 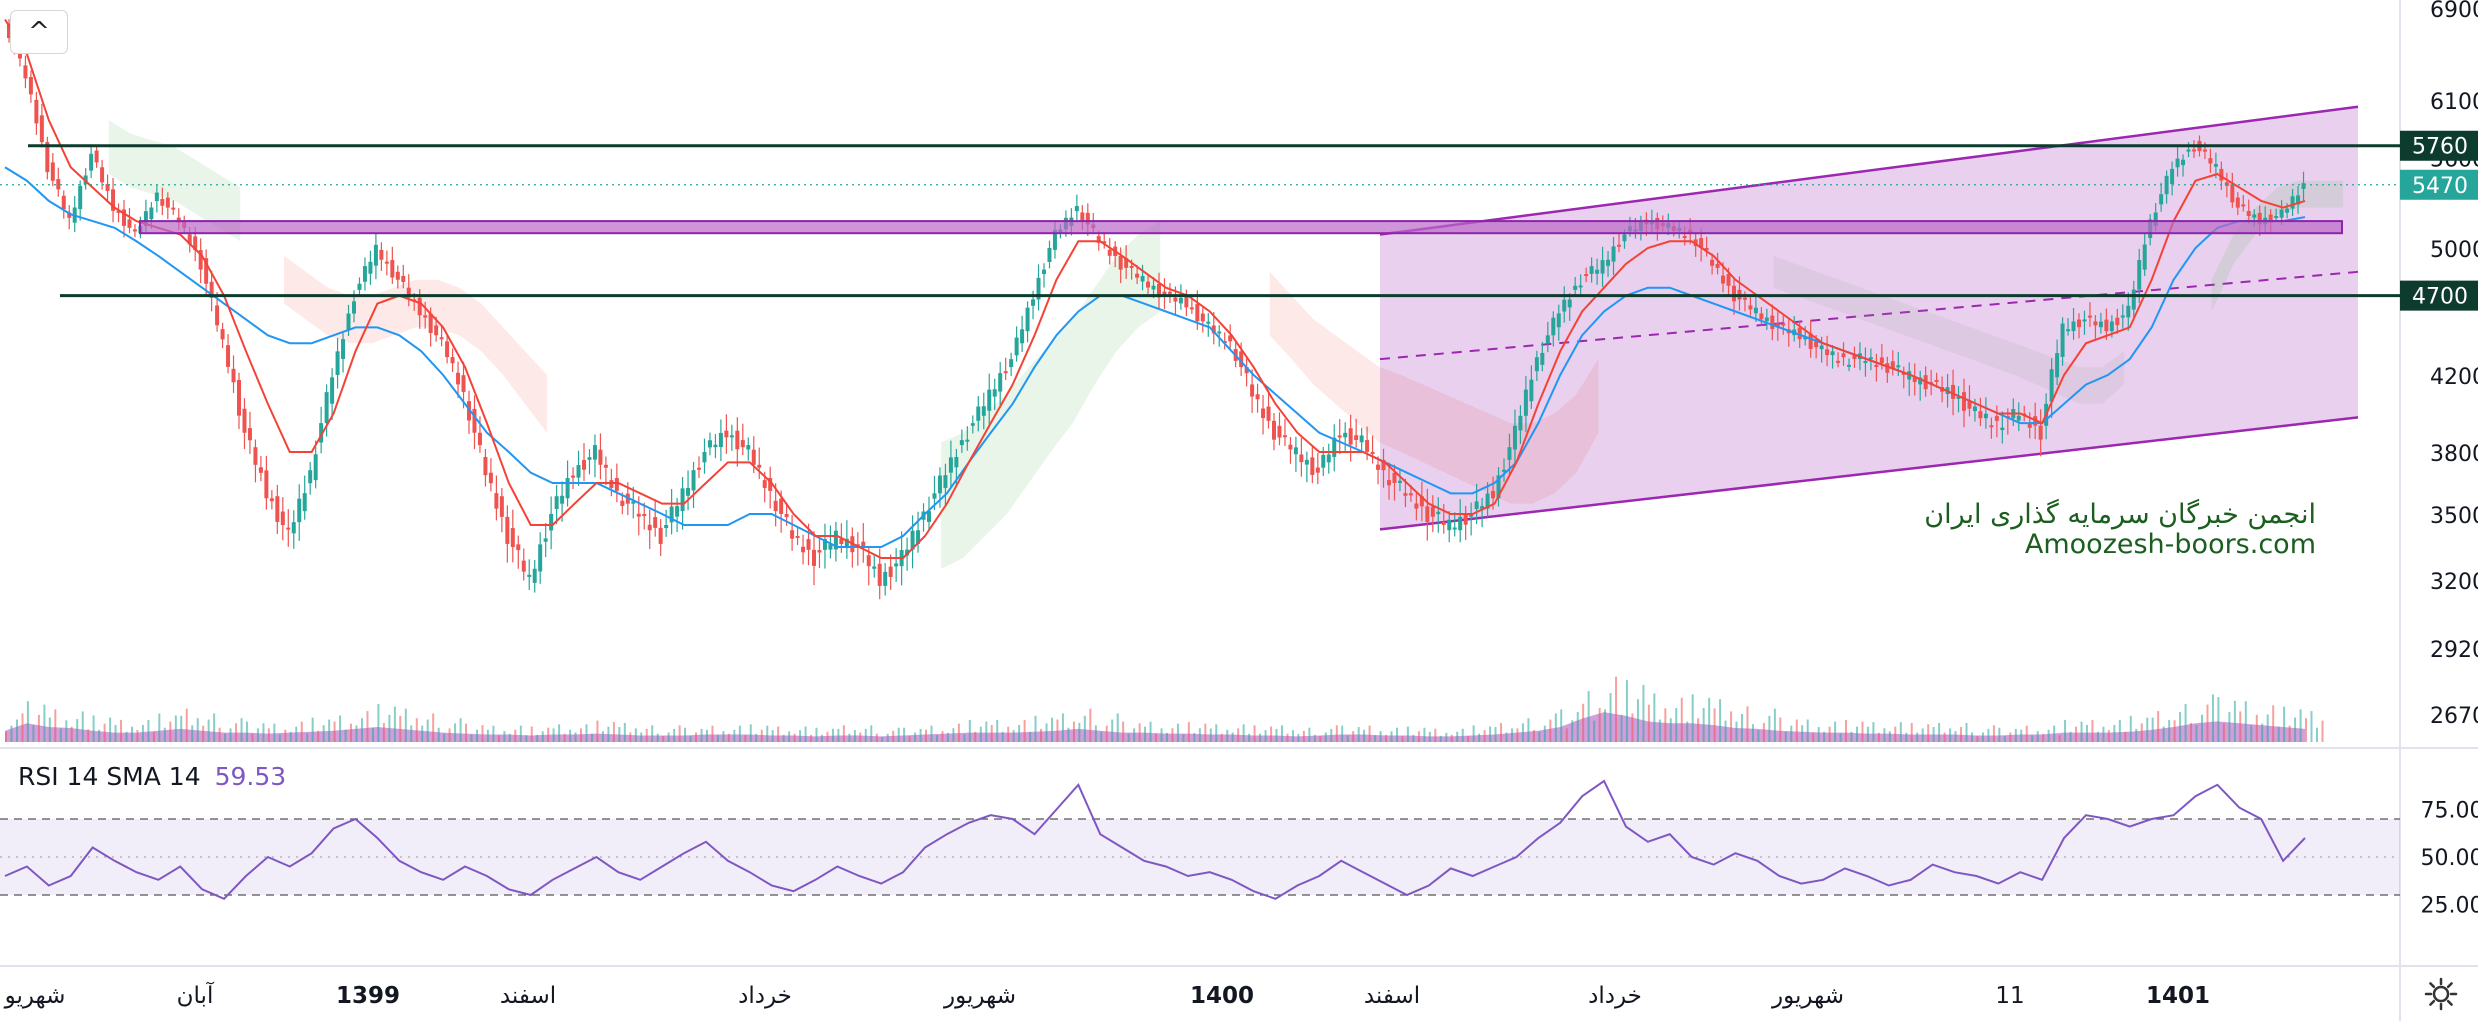 I want to click on cloud-gray, so click(x=1949, y=329).